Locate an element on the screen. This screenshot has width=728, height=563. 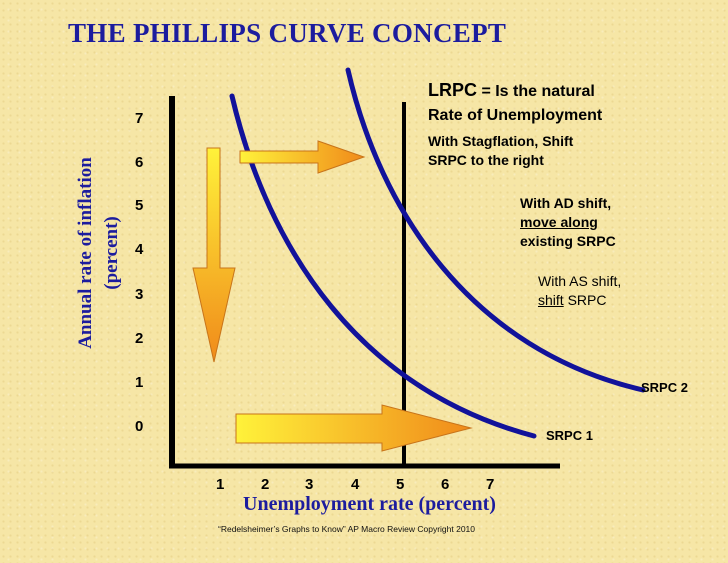
y-tick-5: 5 is located at coordinates (139, 205).